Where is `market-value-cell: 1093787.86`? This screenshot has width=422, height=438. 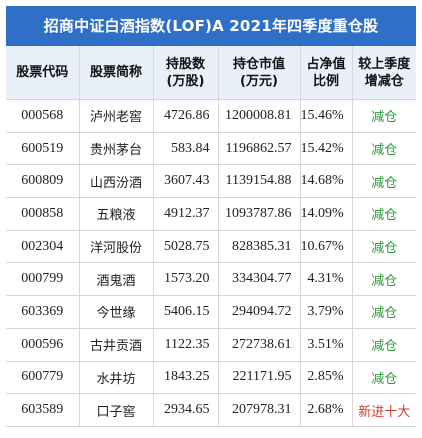
market-value-cell: 1093787.86 is located at coordinates (259, 214).